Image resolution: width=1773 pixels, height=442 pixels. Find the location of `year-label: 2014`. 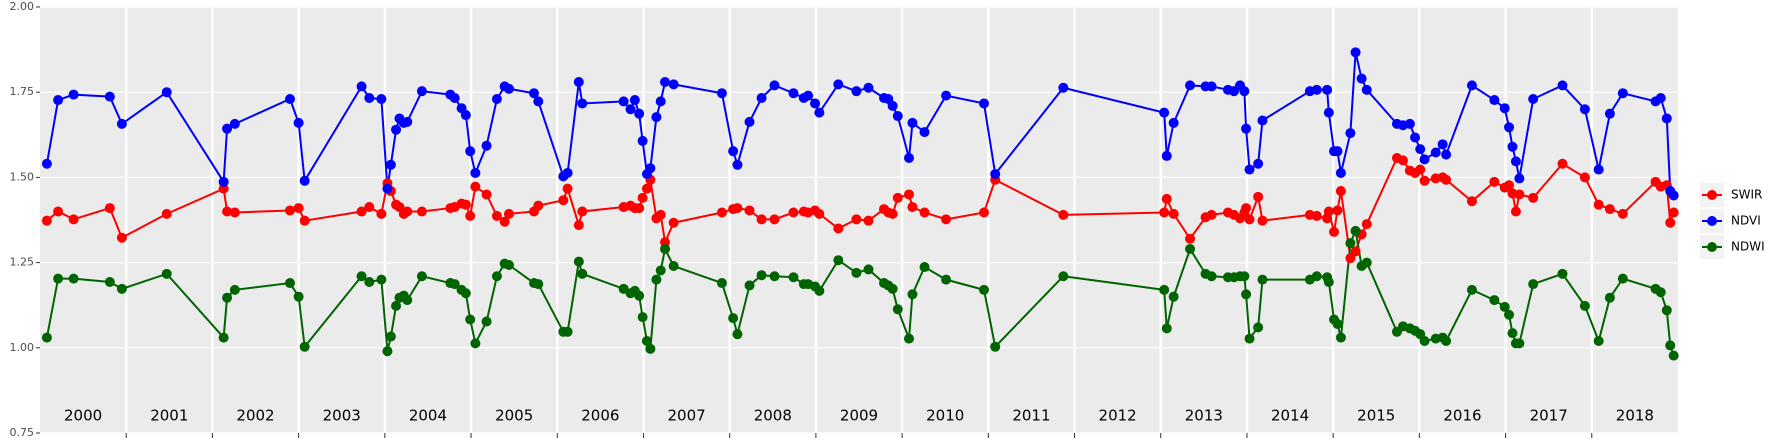

year-label: 2014 is located at coordinates (1290, 416).